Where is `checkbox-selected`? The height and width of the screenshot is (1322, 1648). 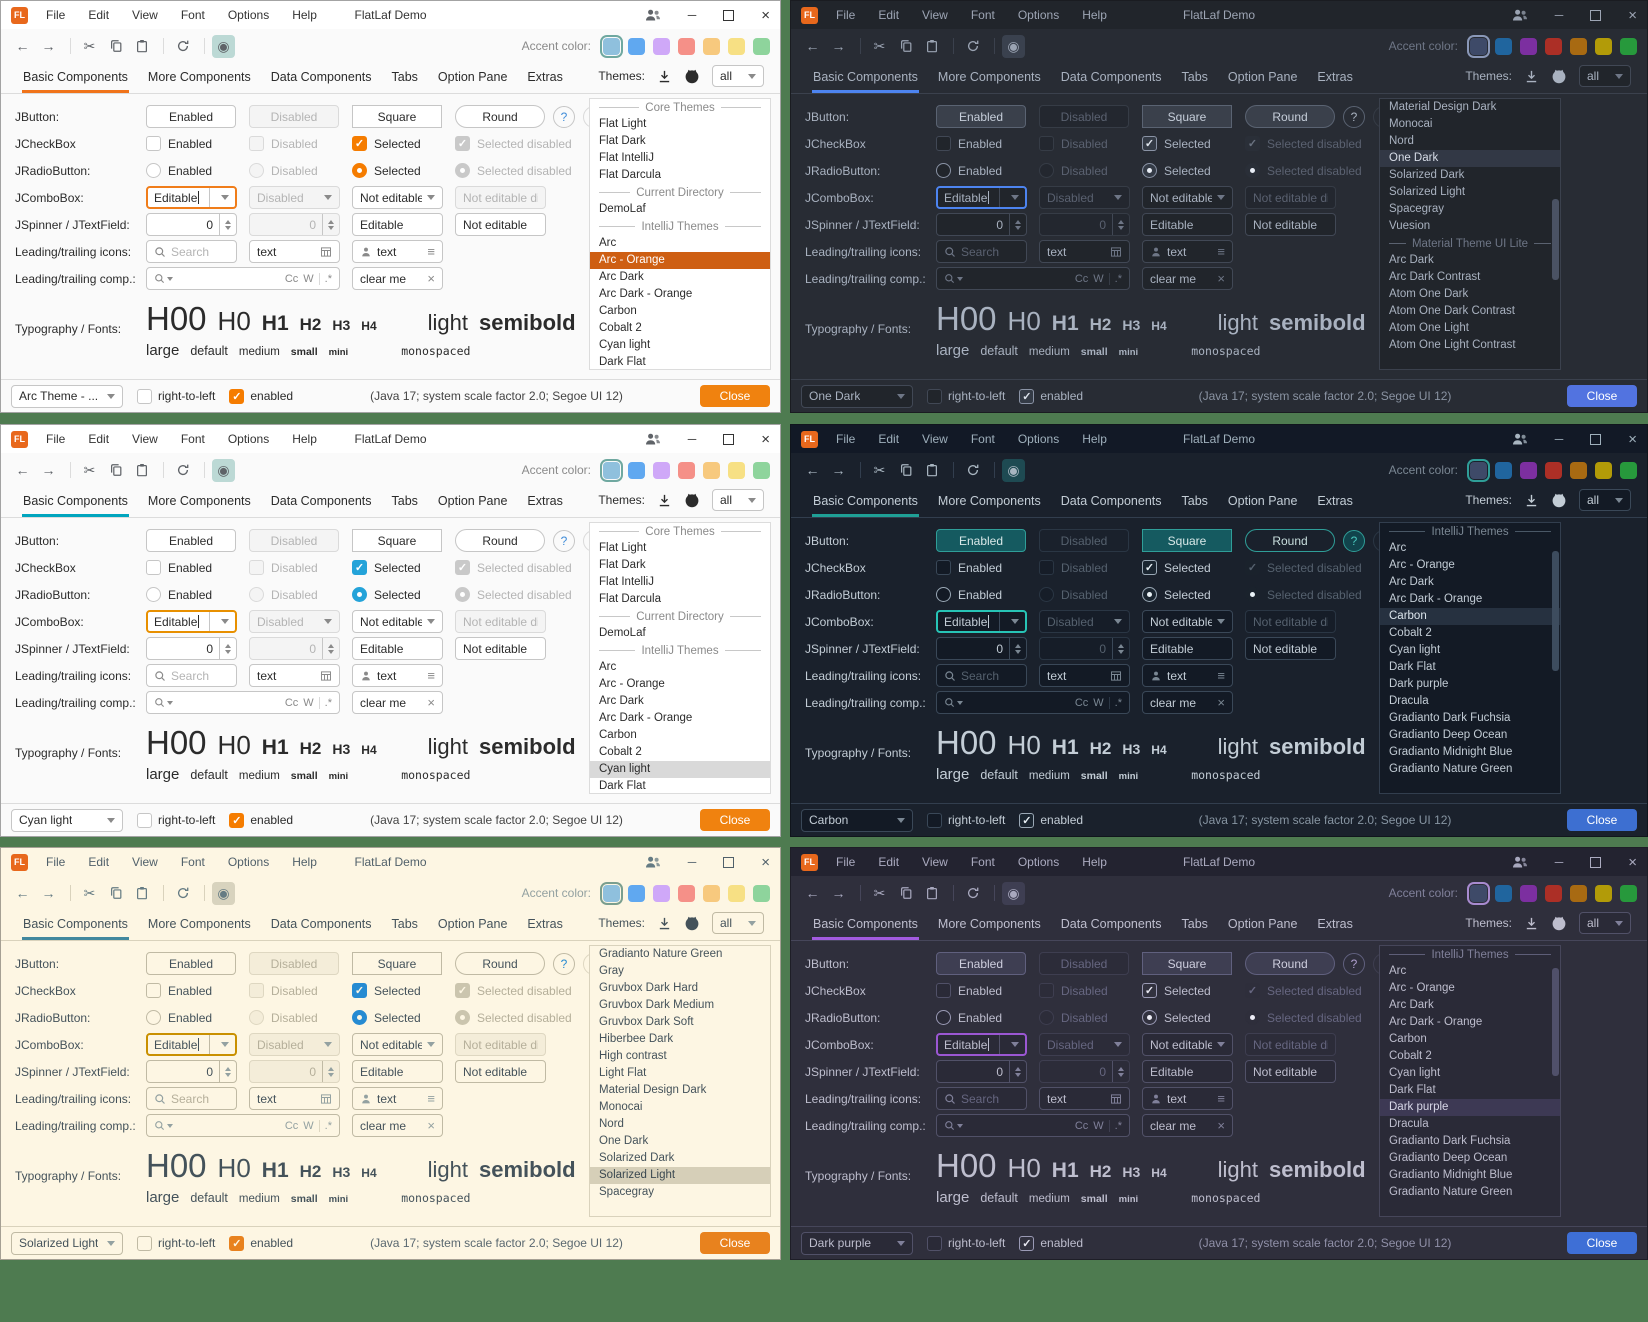 checkbox-selected is located at coordinates (1149, 143).